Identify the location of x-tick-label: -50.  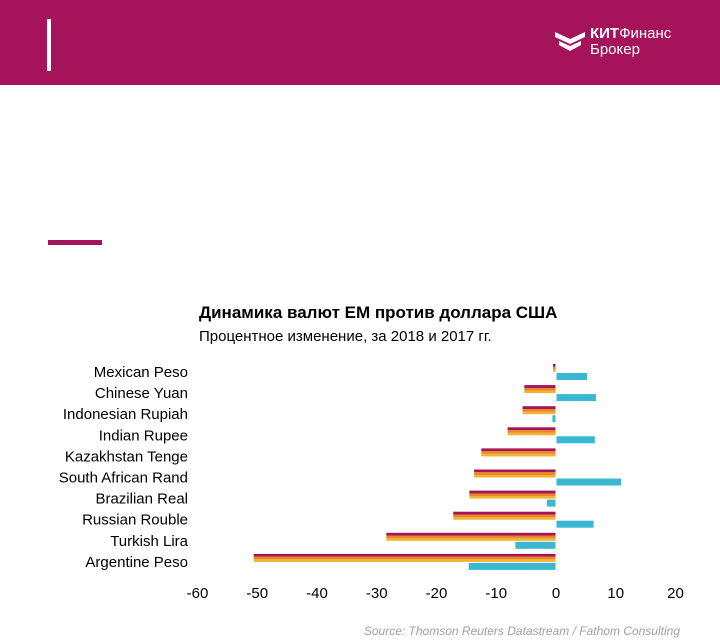
(257, 593).